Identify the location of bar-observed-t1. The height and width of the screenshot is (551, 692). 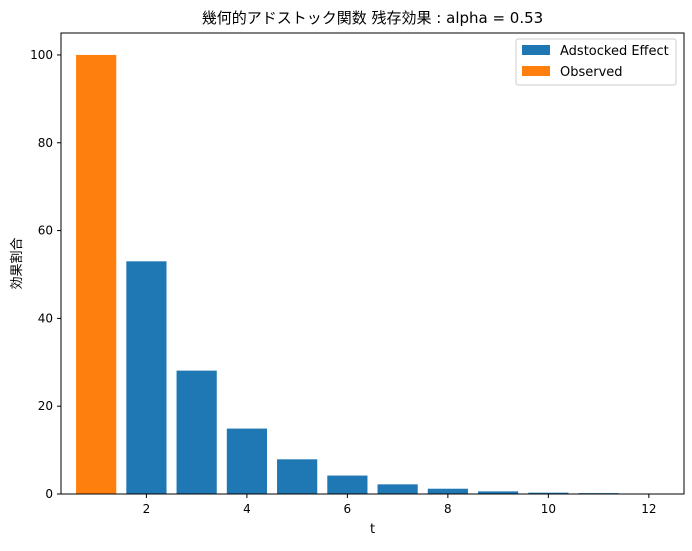
(96, 274).